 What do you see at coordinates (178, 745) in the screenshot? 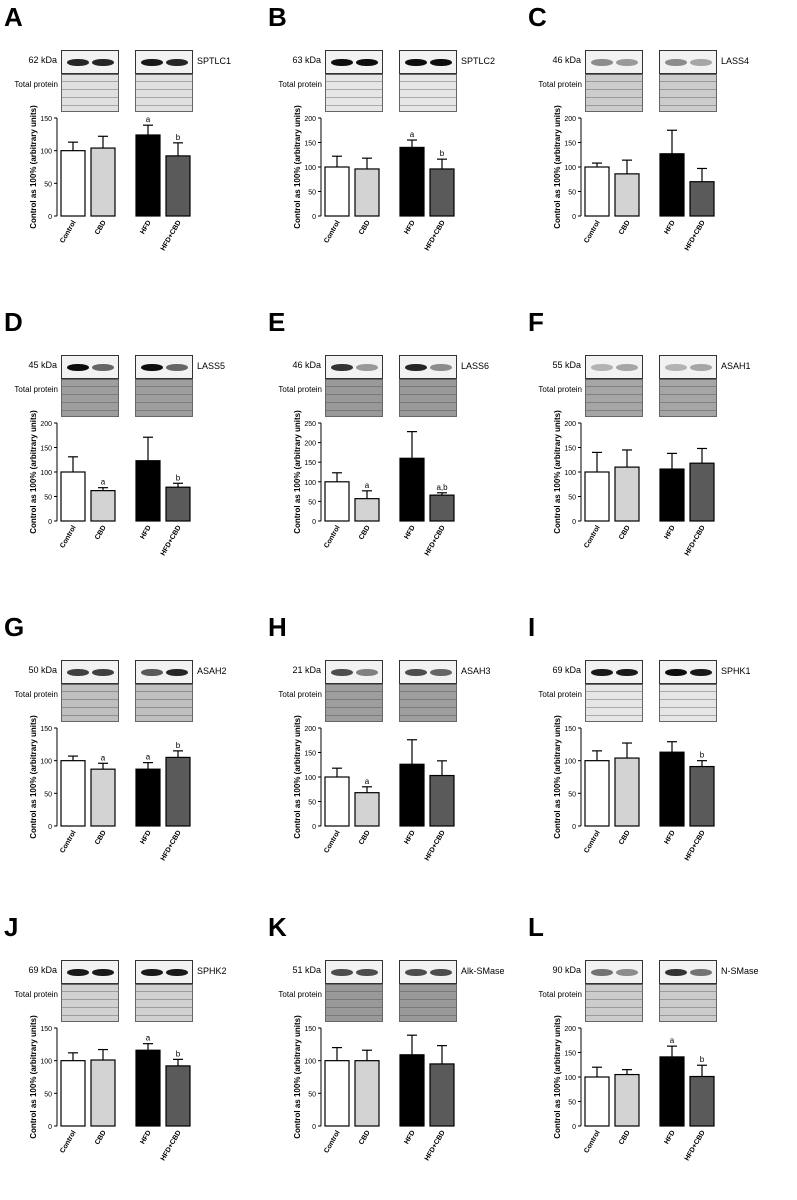
I see `significance-label: b` at bounding box center [178, 745].